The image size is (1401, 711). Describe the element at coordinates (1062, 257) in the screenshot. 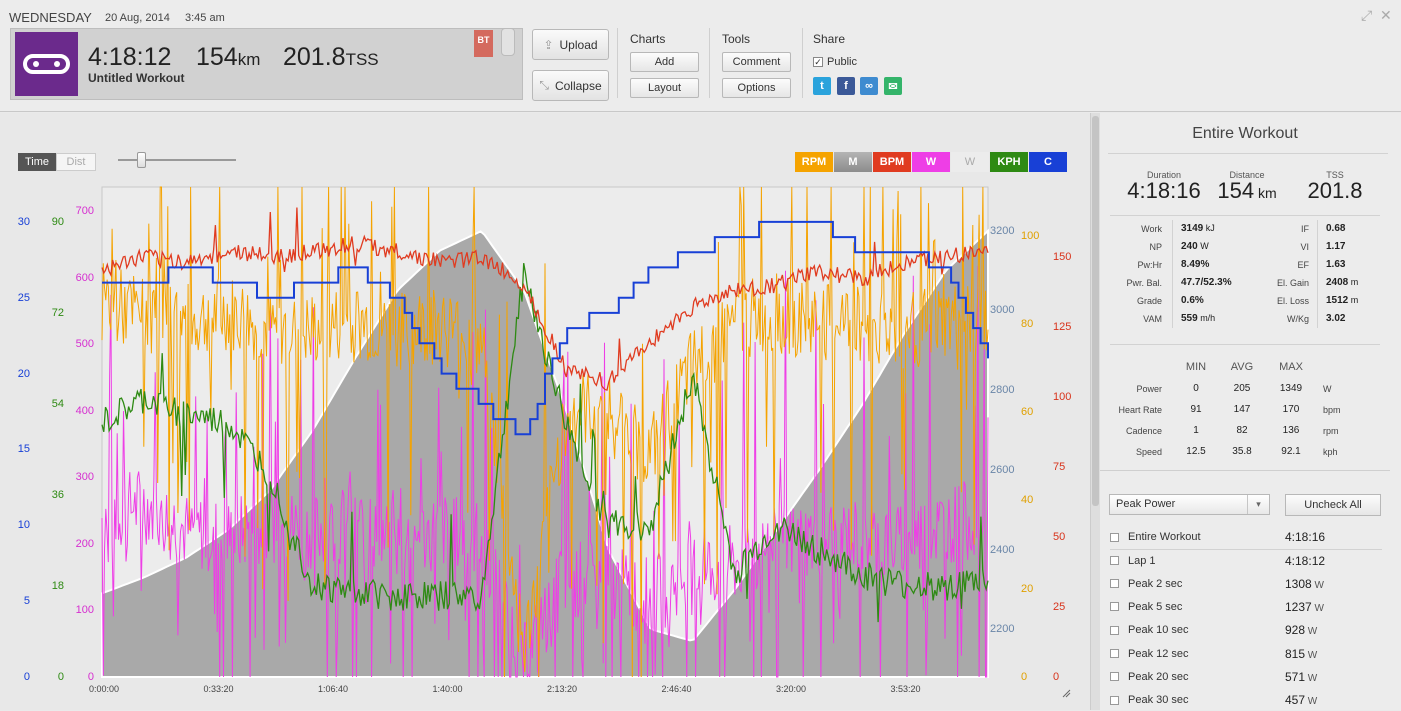

I see `heart_rate_bpm-tick: 150` at that location.